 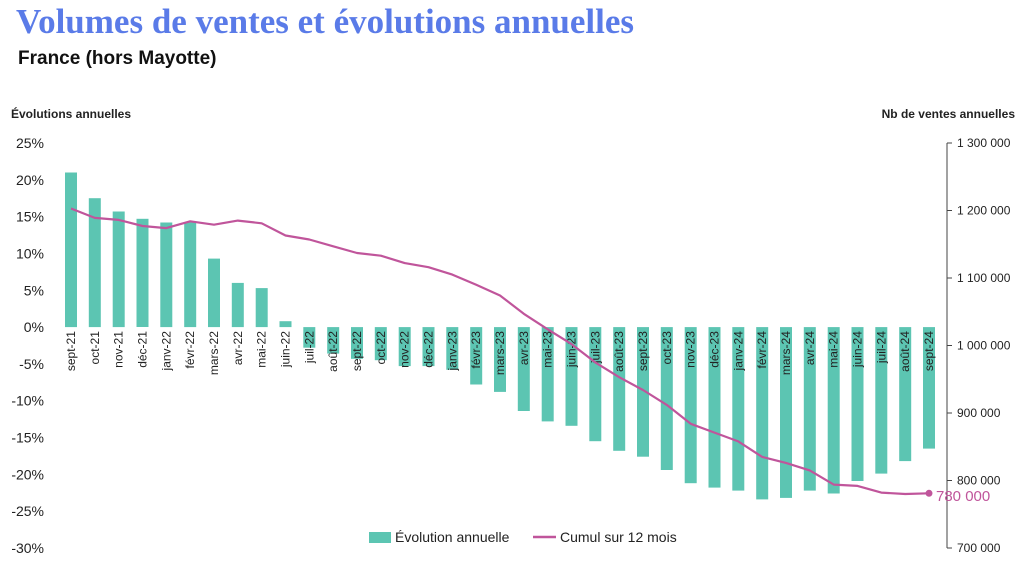 What do you see at coordinates (27, 345) in the screenshot?
I see `left-axis-ticks: 25% 20% 15% 10% 5% 0% -5% -10% -15% -20% -25% -30%` at bounding box center [27, 345].